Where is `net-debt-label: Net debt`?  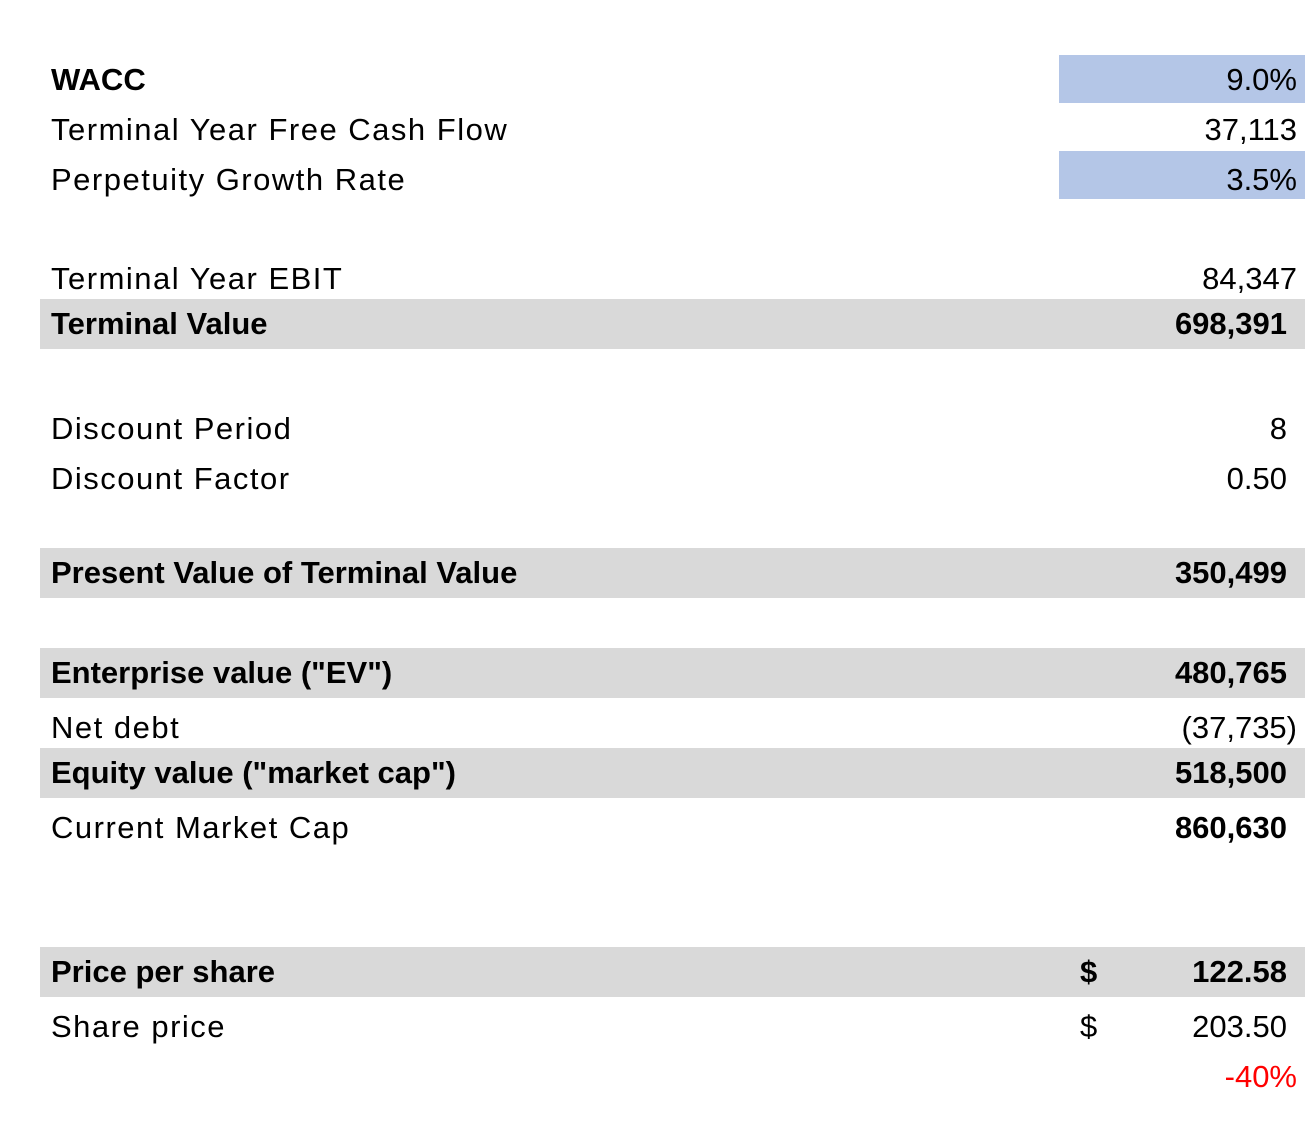 net-debt-label: Net debt is located at coordinates (116, 727).